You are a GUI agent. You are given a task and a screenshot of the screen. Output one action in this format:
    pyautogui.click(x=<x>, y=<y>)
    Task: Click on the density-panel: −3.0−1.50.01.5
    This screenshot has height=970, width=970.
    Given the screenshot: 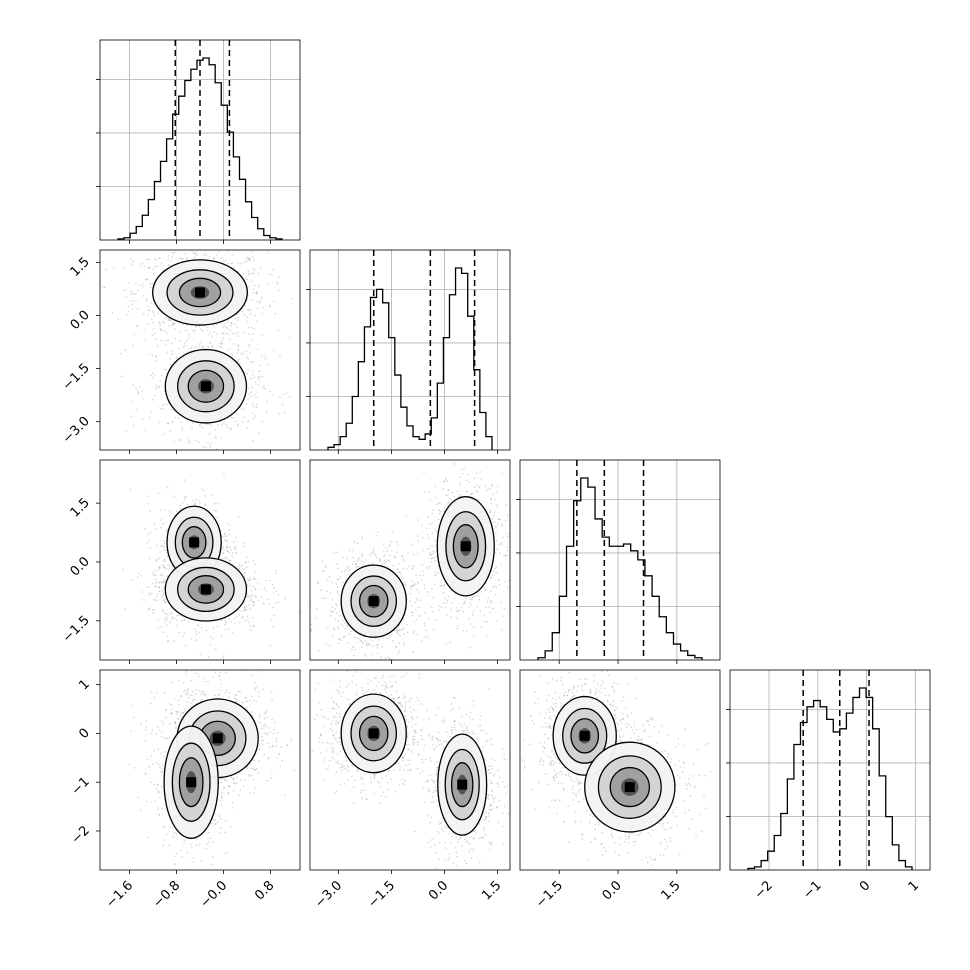 What is the action you would take?
    pyautogui.click(x=182, y=350)
    